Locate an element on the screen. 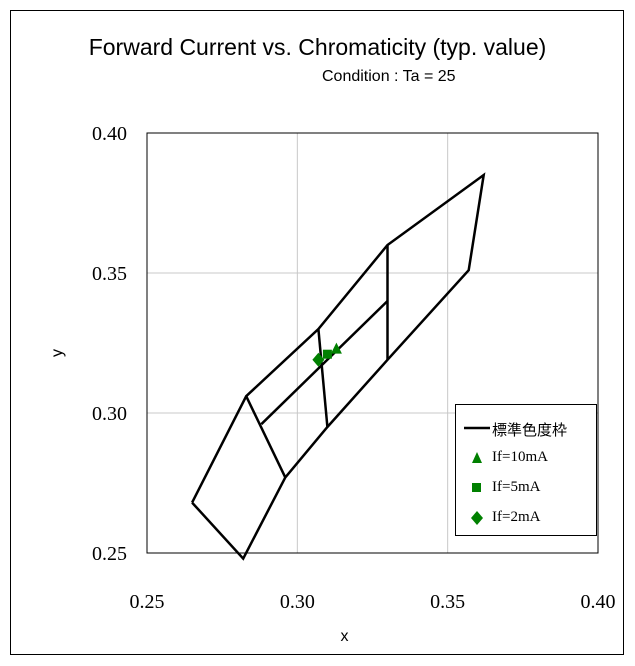 The height and width of the screenshot is (666, 635). legend-item-10ma: If=10mA is located at coordinates (526, 458).